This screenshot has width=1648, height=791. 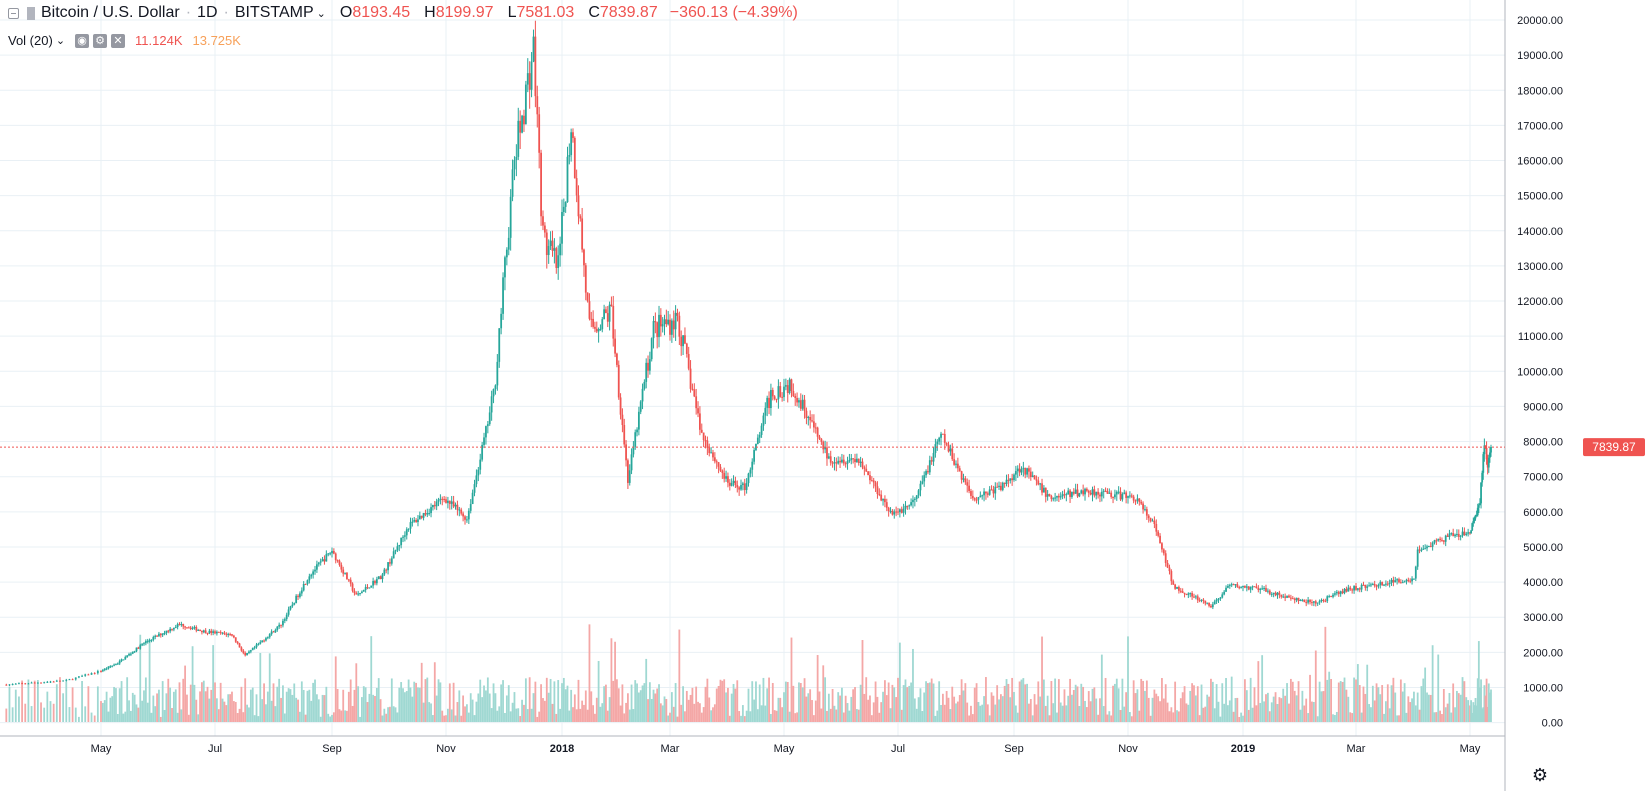 I want to click on price-tick-label: 0.00, so click(x=1552, y=724).